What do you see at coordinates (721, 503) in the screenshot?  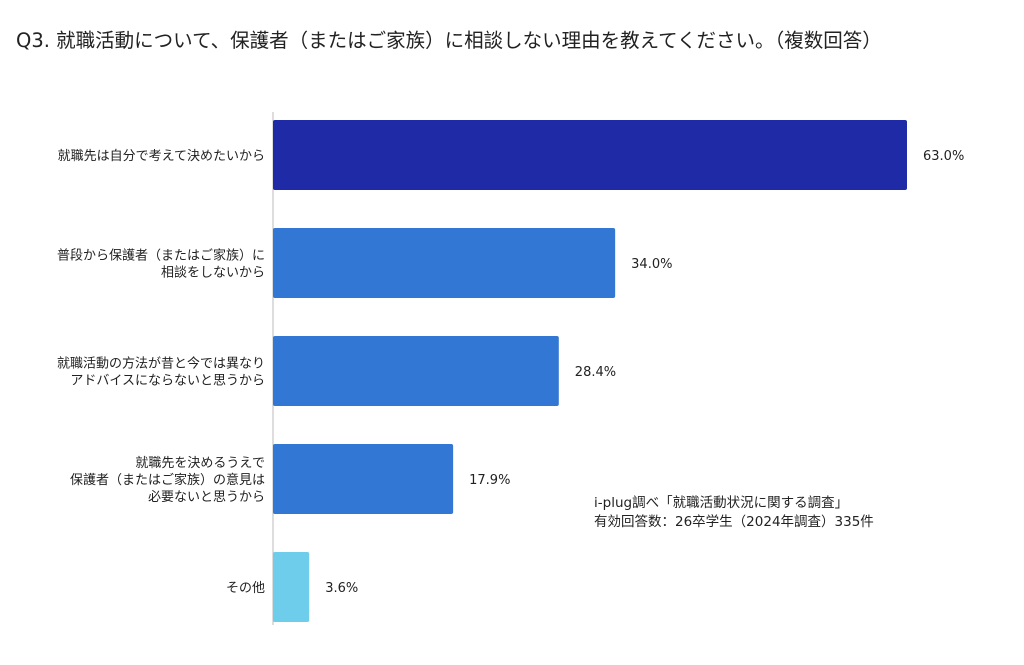 I see `source-note-line1: i-plug調べ「就職活動状況に関する調査」` at bounding box center [721, 503].